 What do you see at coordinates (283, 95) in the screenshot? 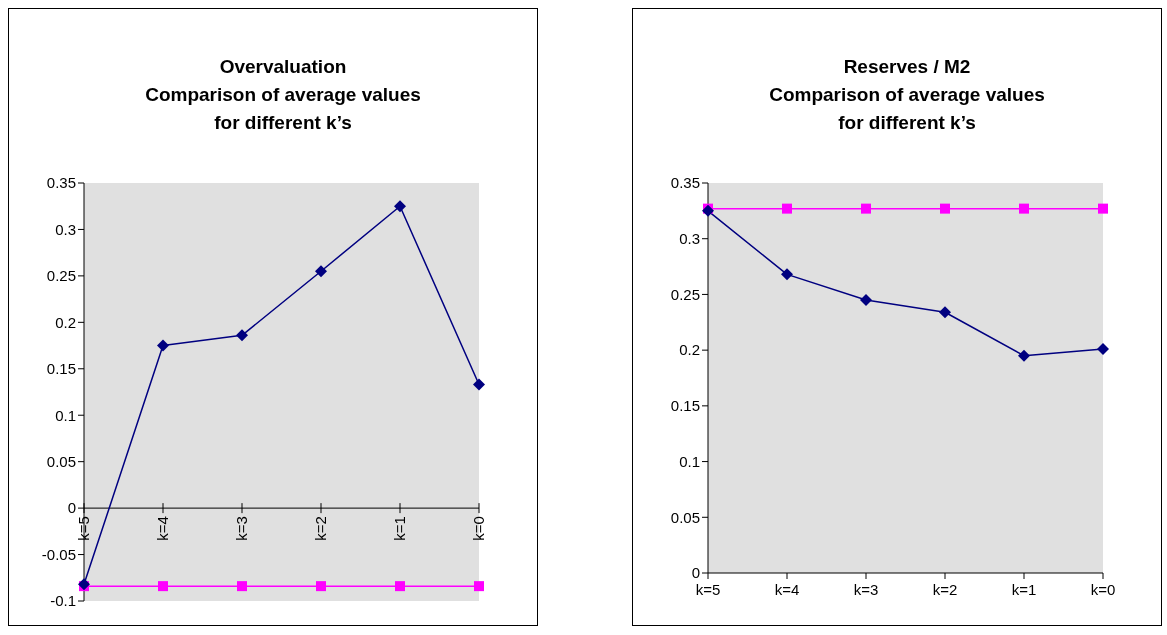
I see `chart-title: Overvaluation Comparison of average values for different k’s` at bounding box center [283, 95].